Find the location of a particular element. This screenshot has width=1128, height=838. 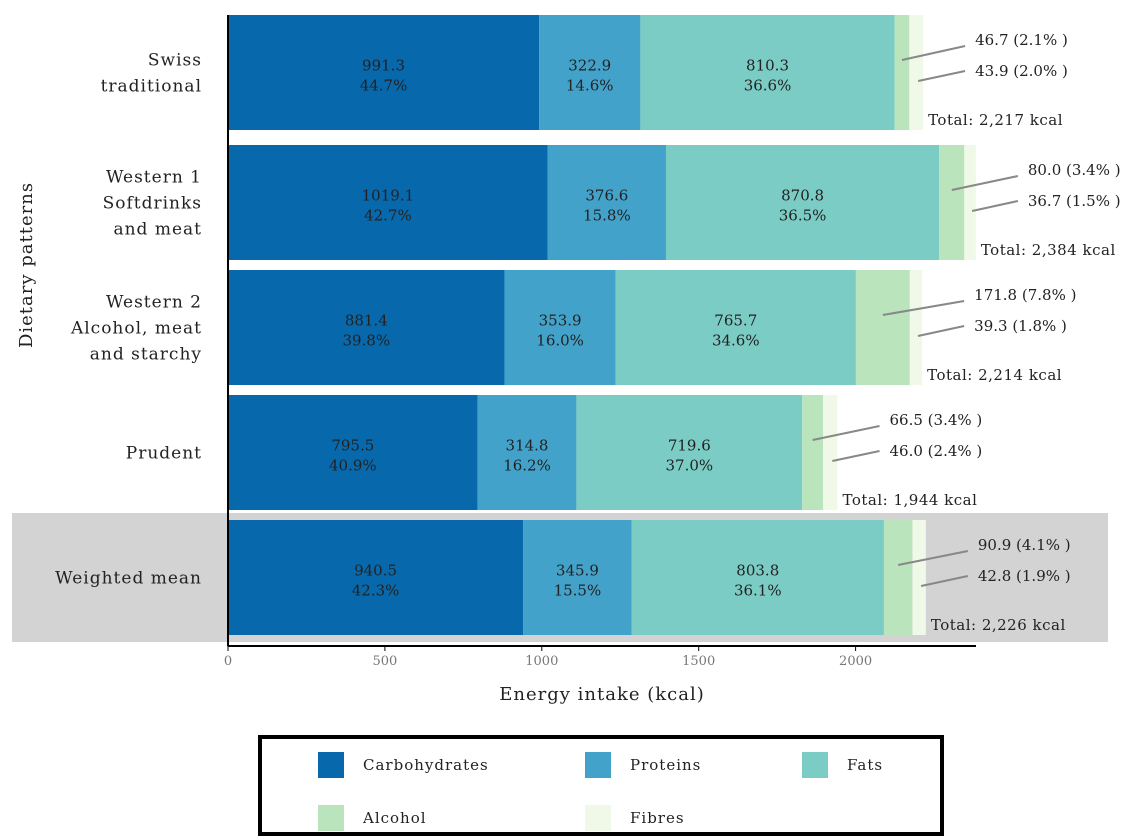

data-label-value: 376.6 is located at coordinates (606, 196).